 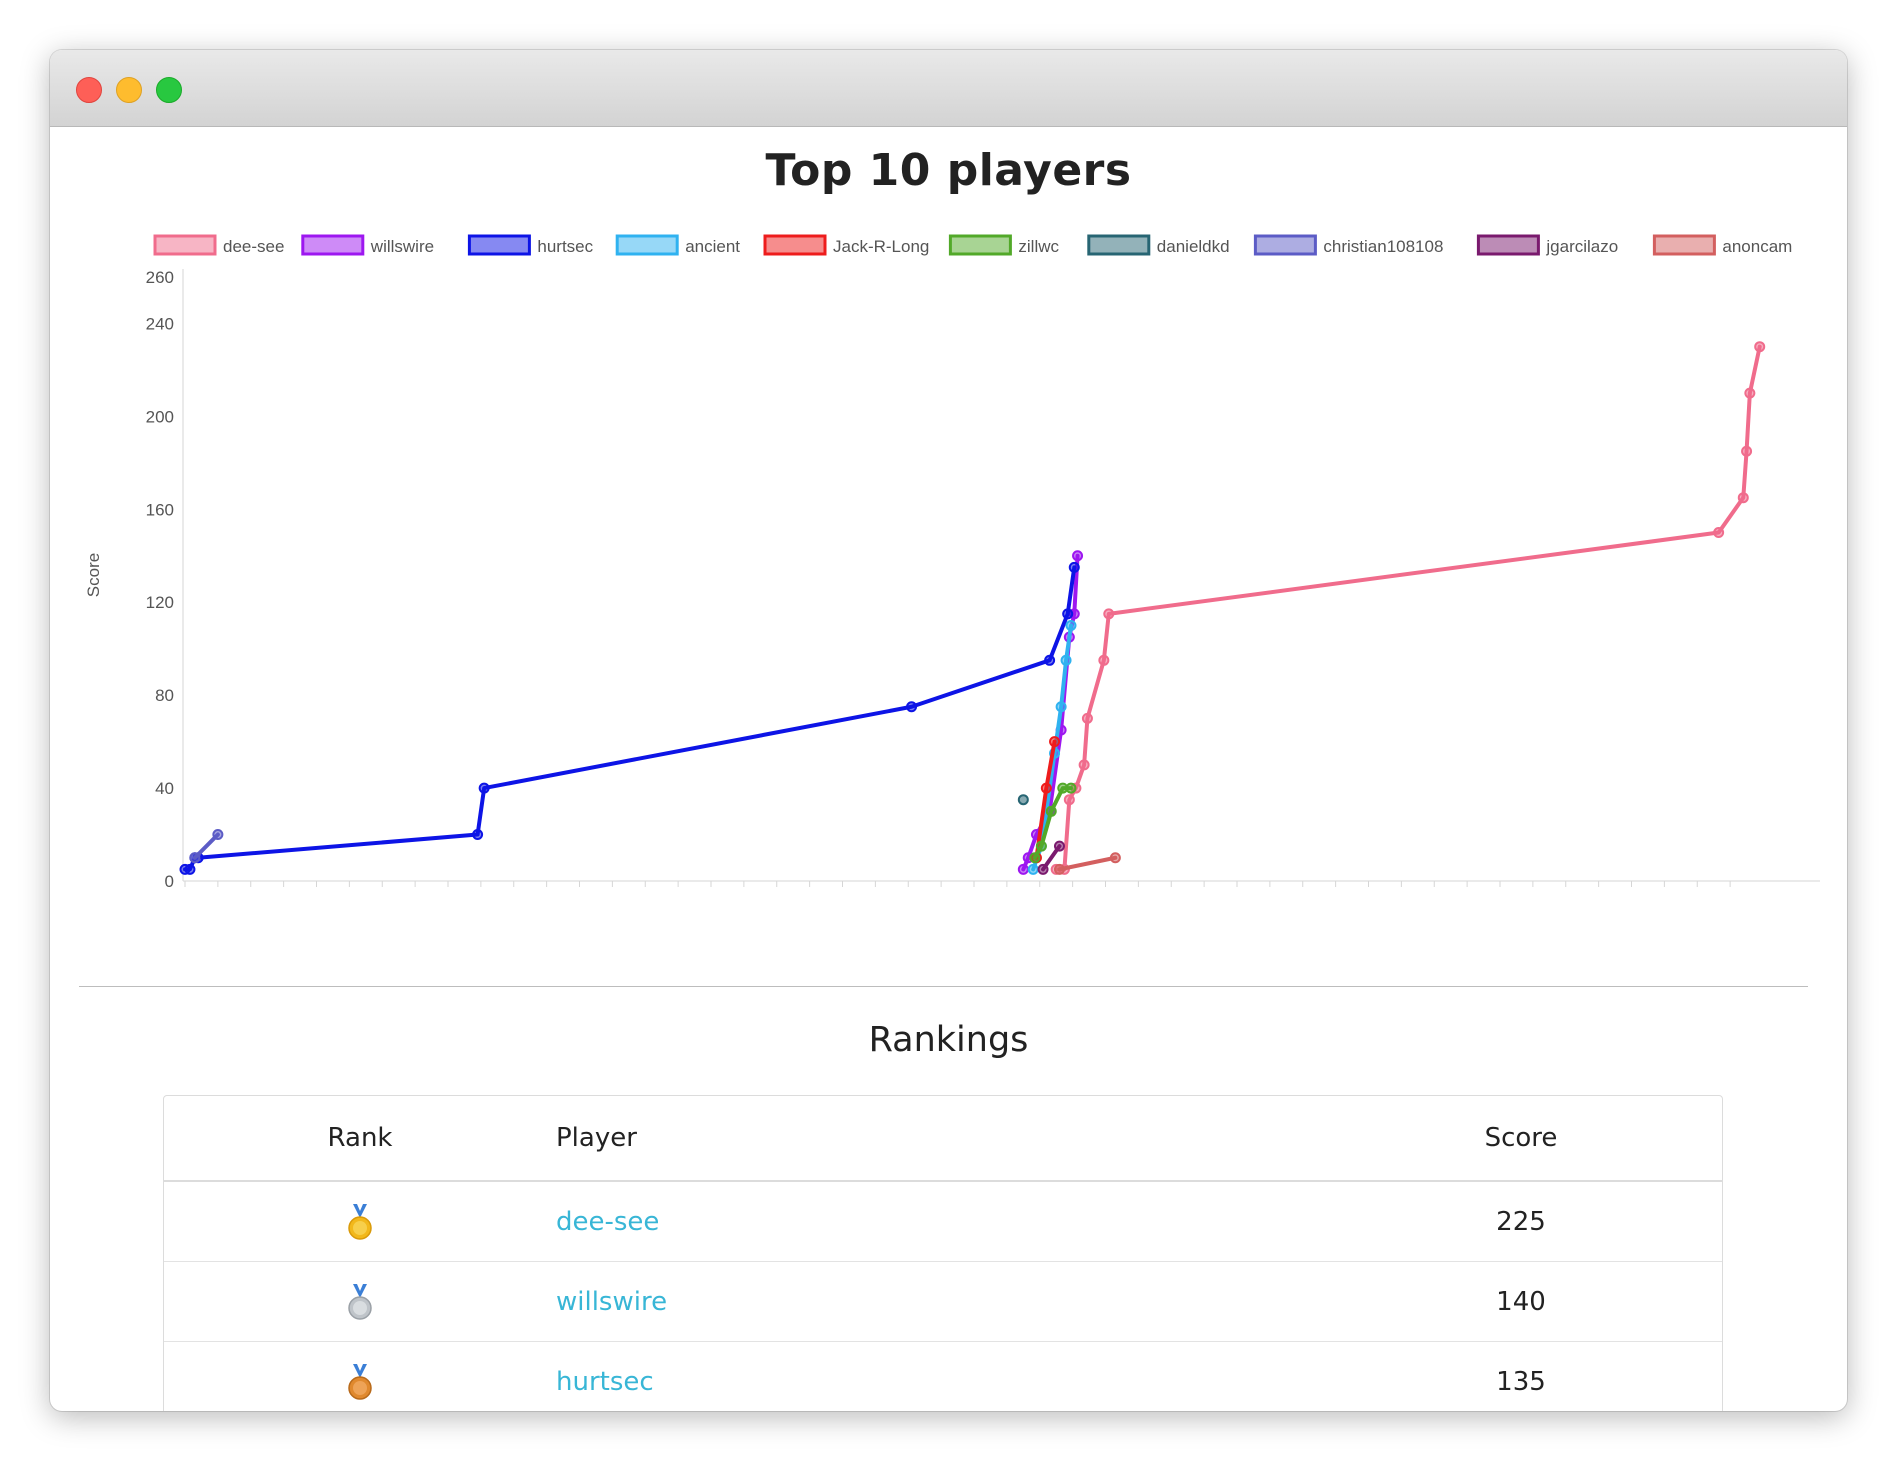 I want to click on table-row: dee-see 225, so click(x=943, y=1221).